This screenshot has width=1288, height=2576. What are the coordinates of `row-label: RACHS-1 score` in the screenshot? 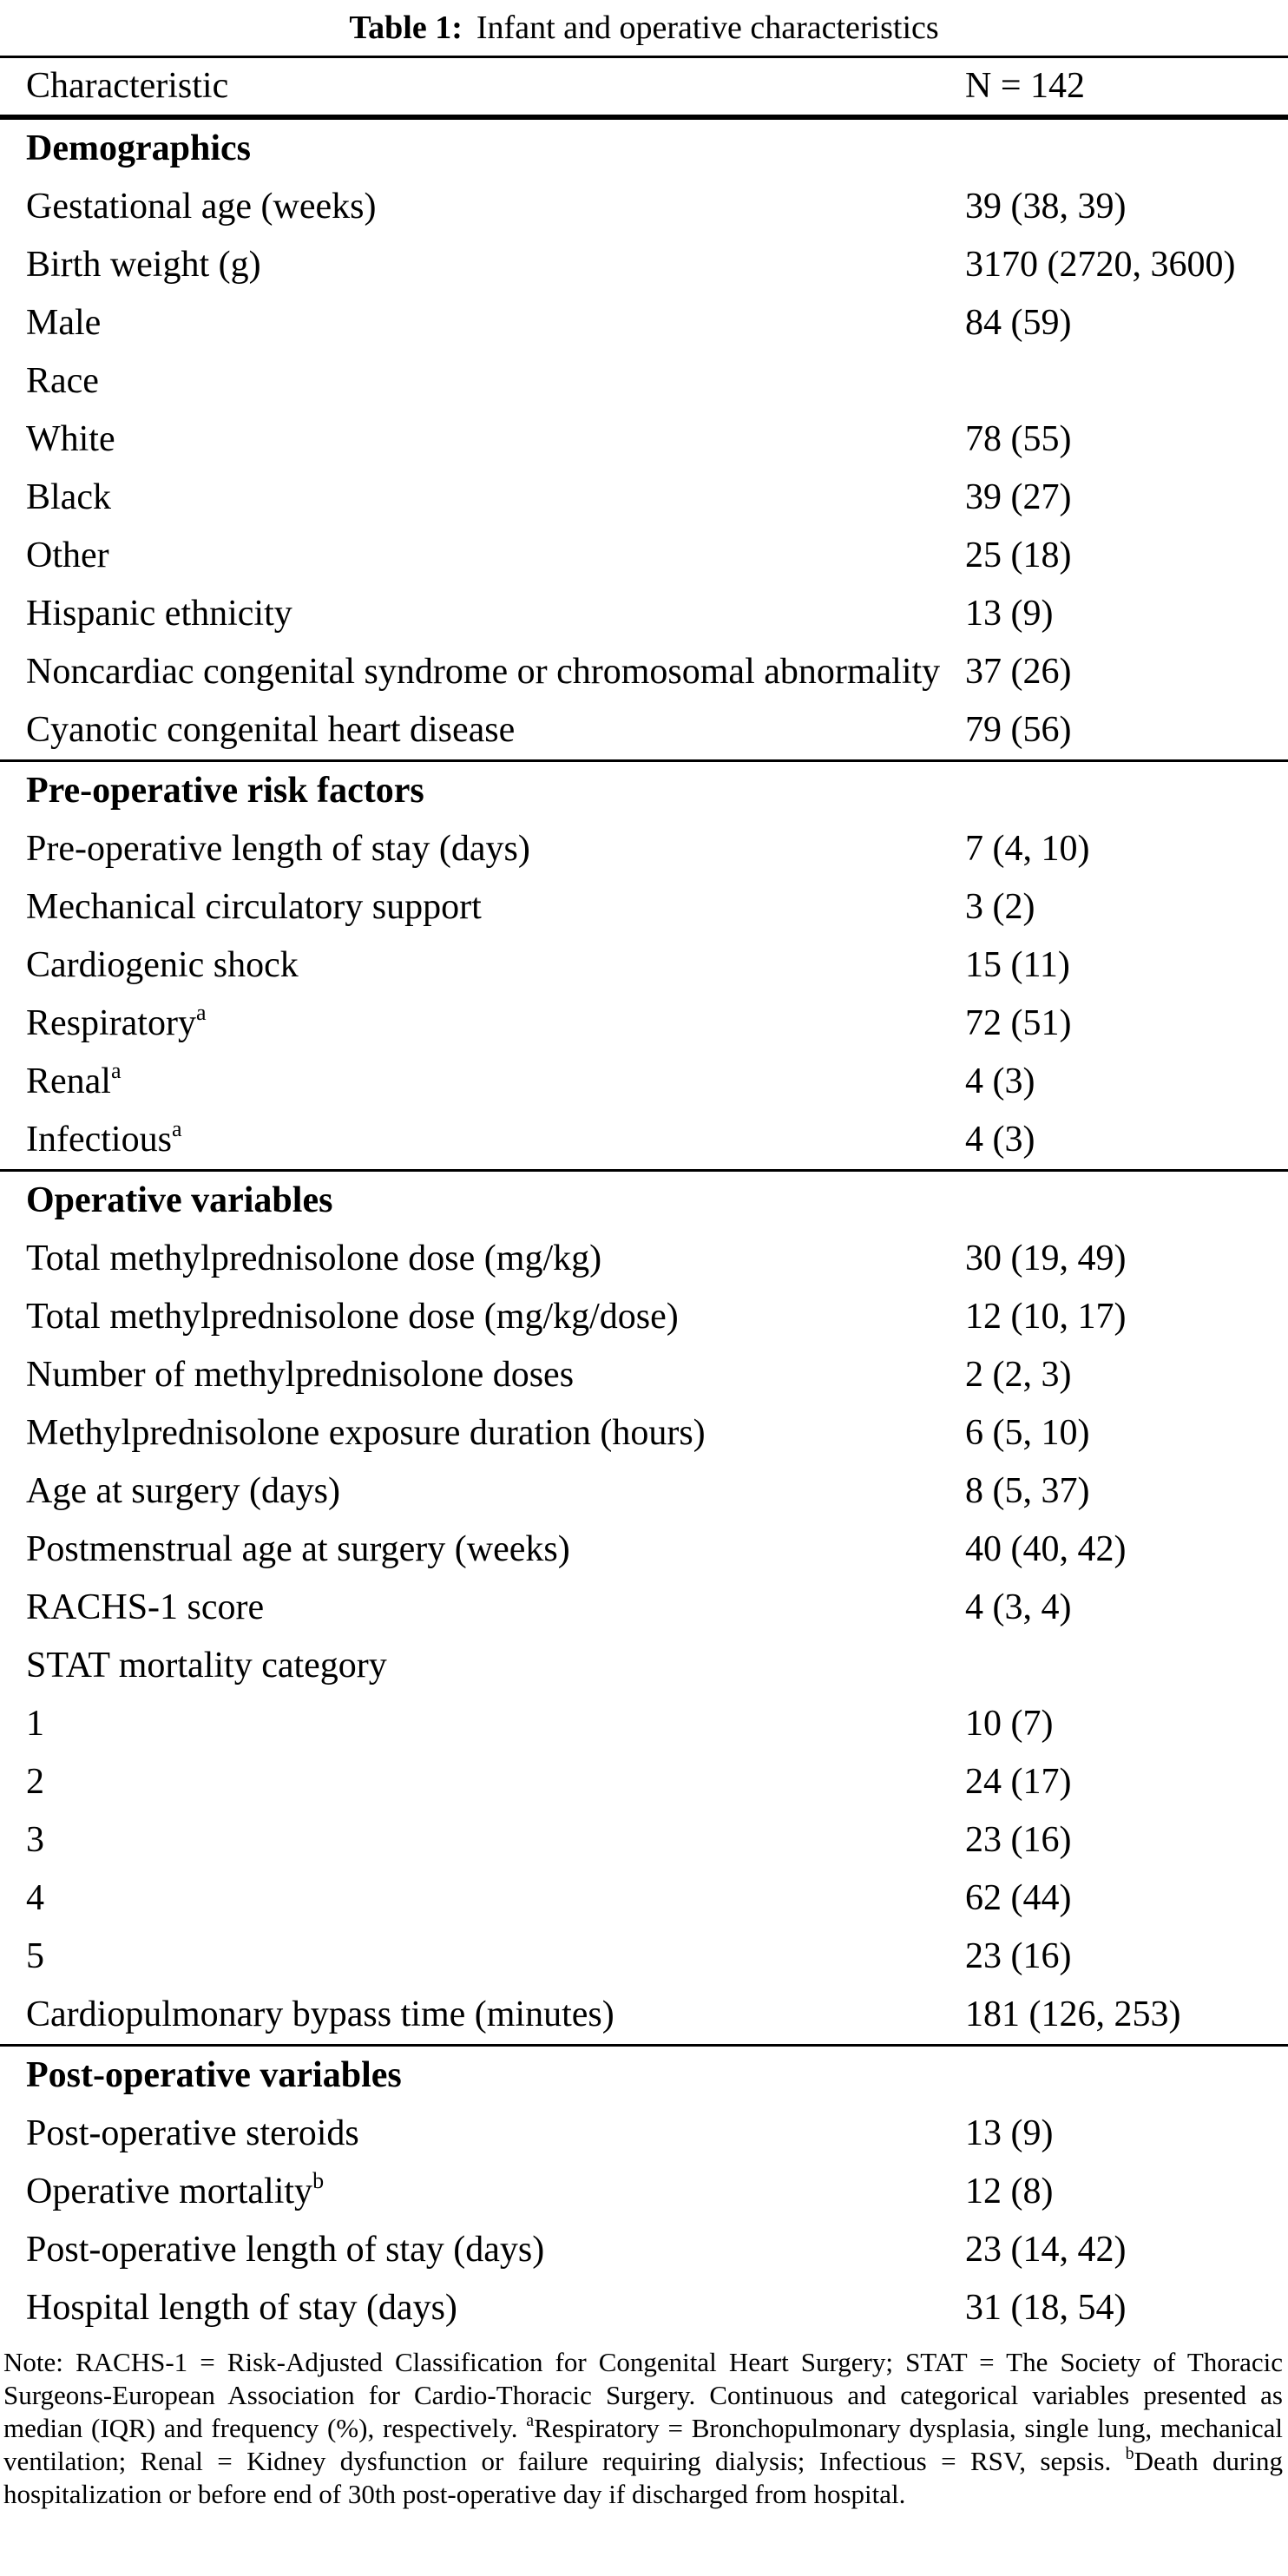 It's located at (145, 1607).